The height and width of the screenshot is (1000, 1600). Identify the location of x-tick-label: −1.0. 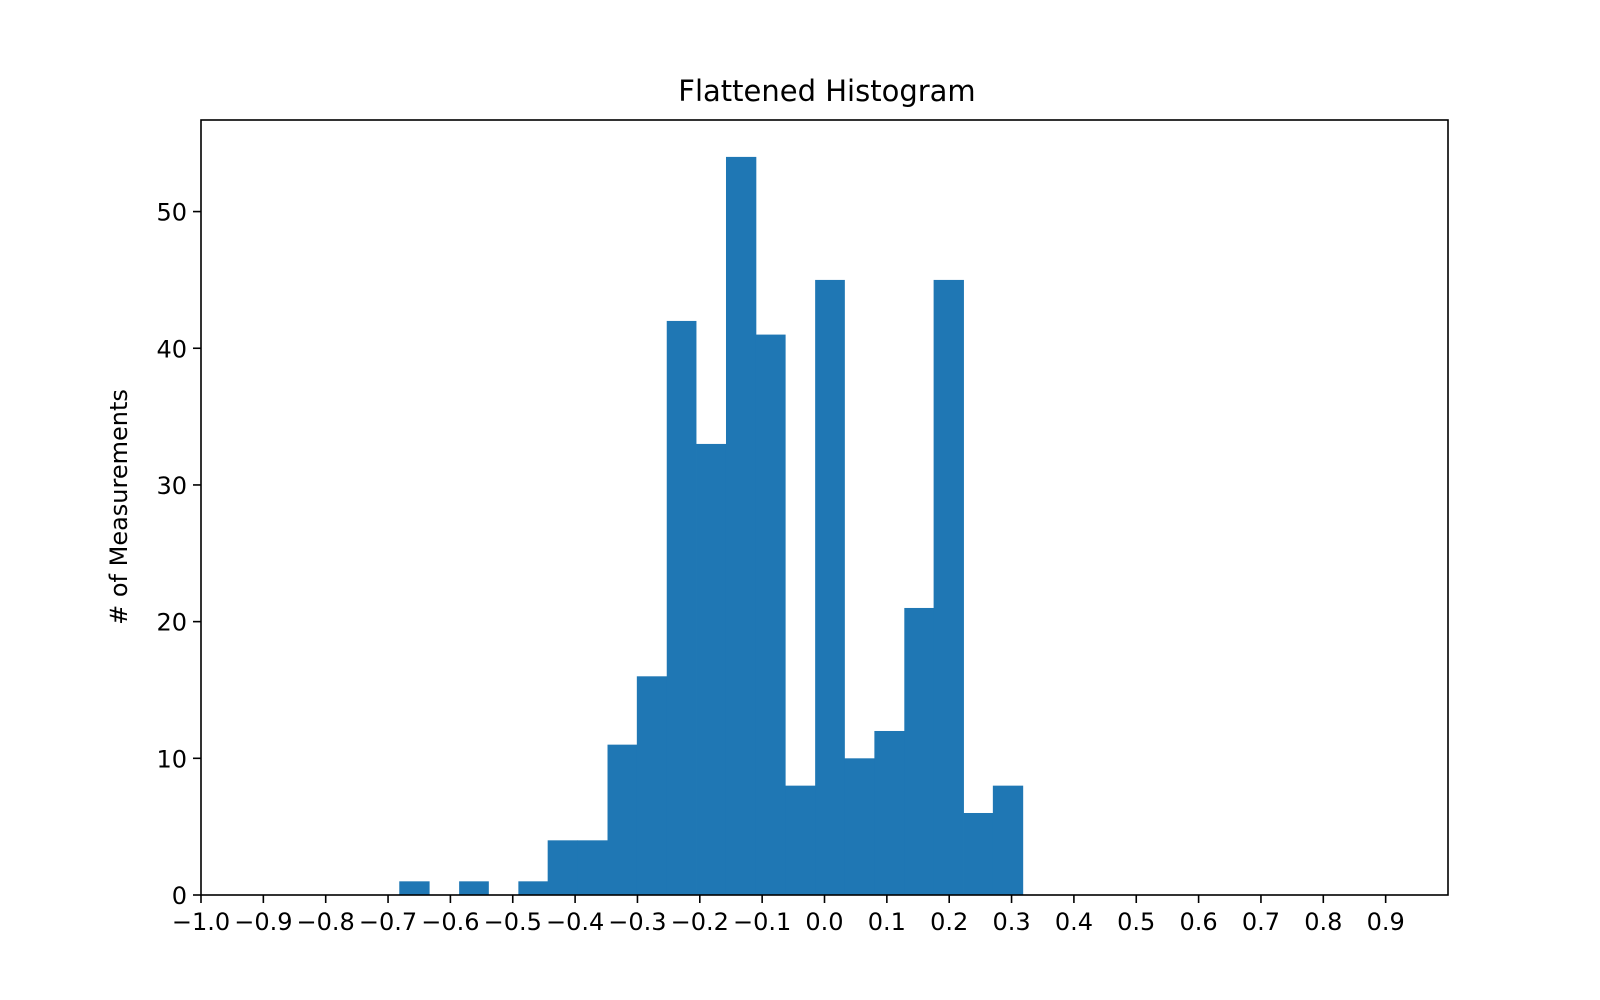
(201, 922).